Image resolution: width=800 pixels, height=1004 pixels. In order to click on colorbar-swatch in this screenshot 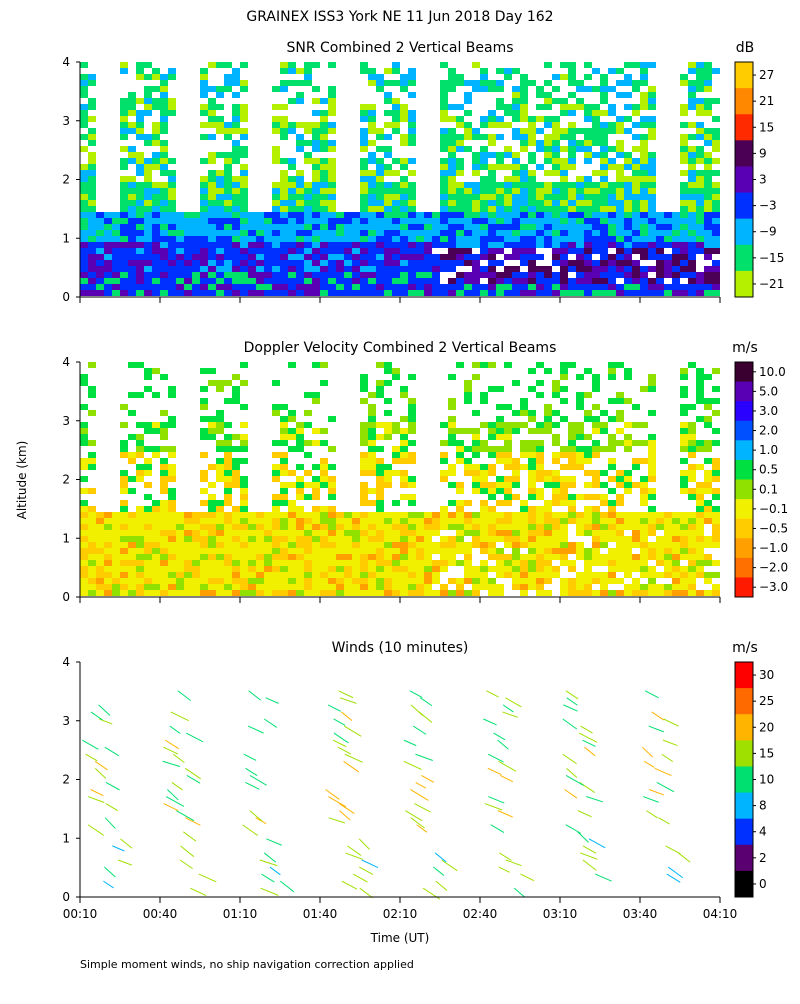, I will do `click(744, 727)`.